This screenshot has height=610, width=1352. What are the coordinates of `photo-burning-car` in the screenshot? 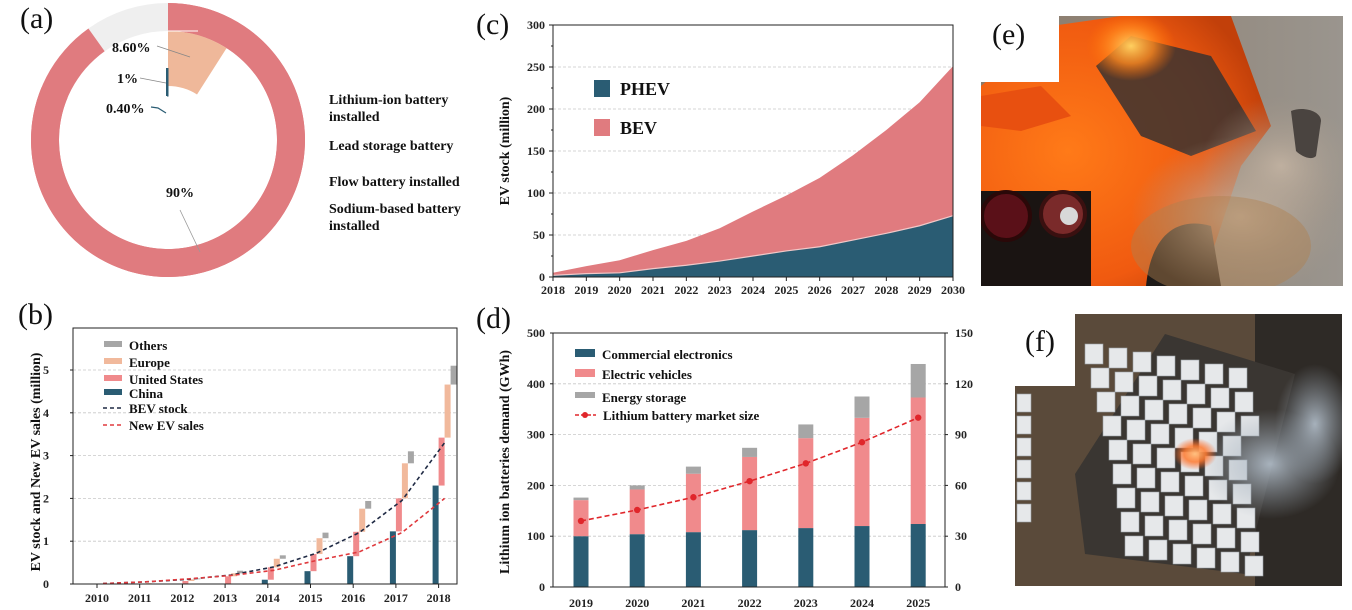 It's located at (1162, 151).